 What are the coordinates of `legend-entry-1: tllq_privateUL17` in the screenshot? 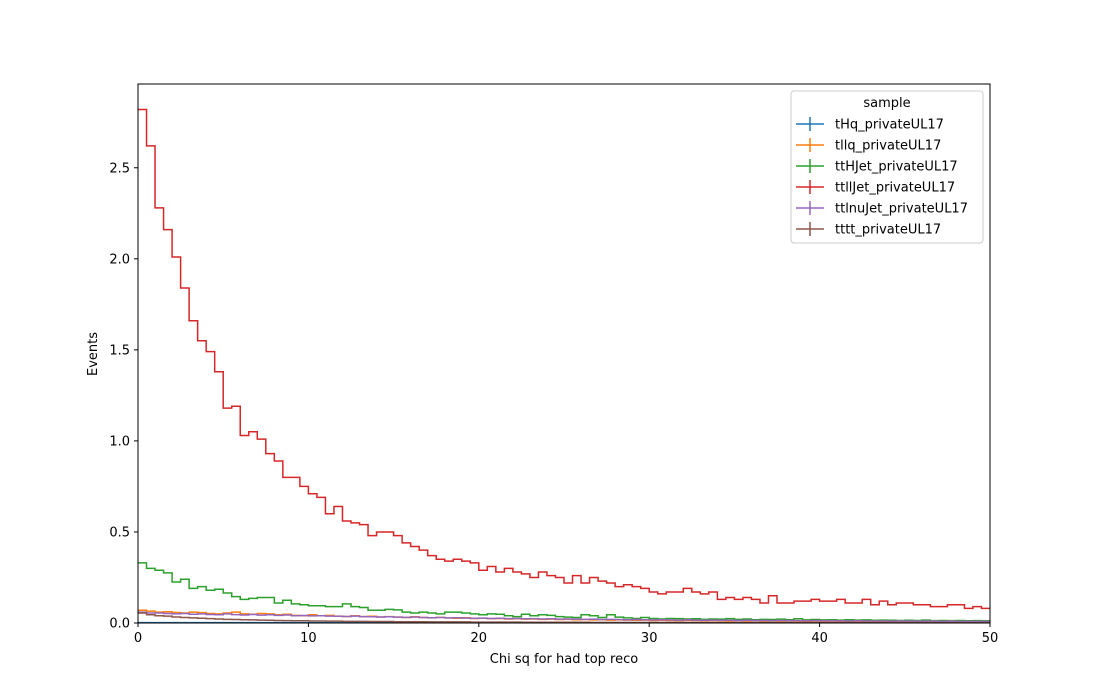 It's located at (868, 146).